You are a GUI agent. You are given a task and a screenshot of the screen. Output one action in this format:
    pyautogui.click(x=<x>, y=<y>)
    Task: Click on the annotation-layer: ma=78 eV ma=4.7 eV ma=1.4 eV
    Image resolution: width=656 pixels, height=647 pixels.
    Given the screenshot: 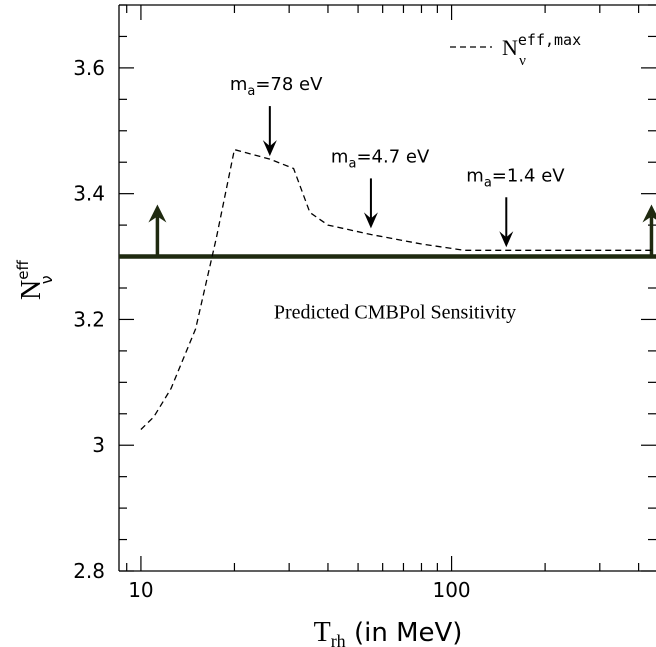 What is the action you would take?
    pyautogui.click(x=397, y=161)
    